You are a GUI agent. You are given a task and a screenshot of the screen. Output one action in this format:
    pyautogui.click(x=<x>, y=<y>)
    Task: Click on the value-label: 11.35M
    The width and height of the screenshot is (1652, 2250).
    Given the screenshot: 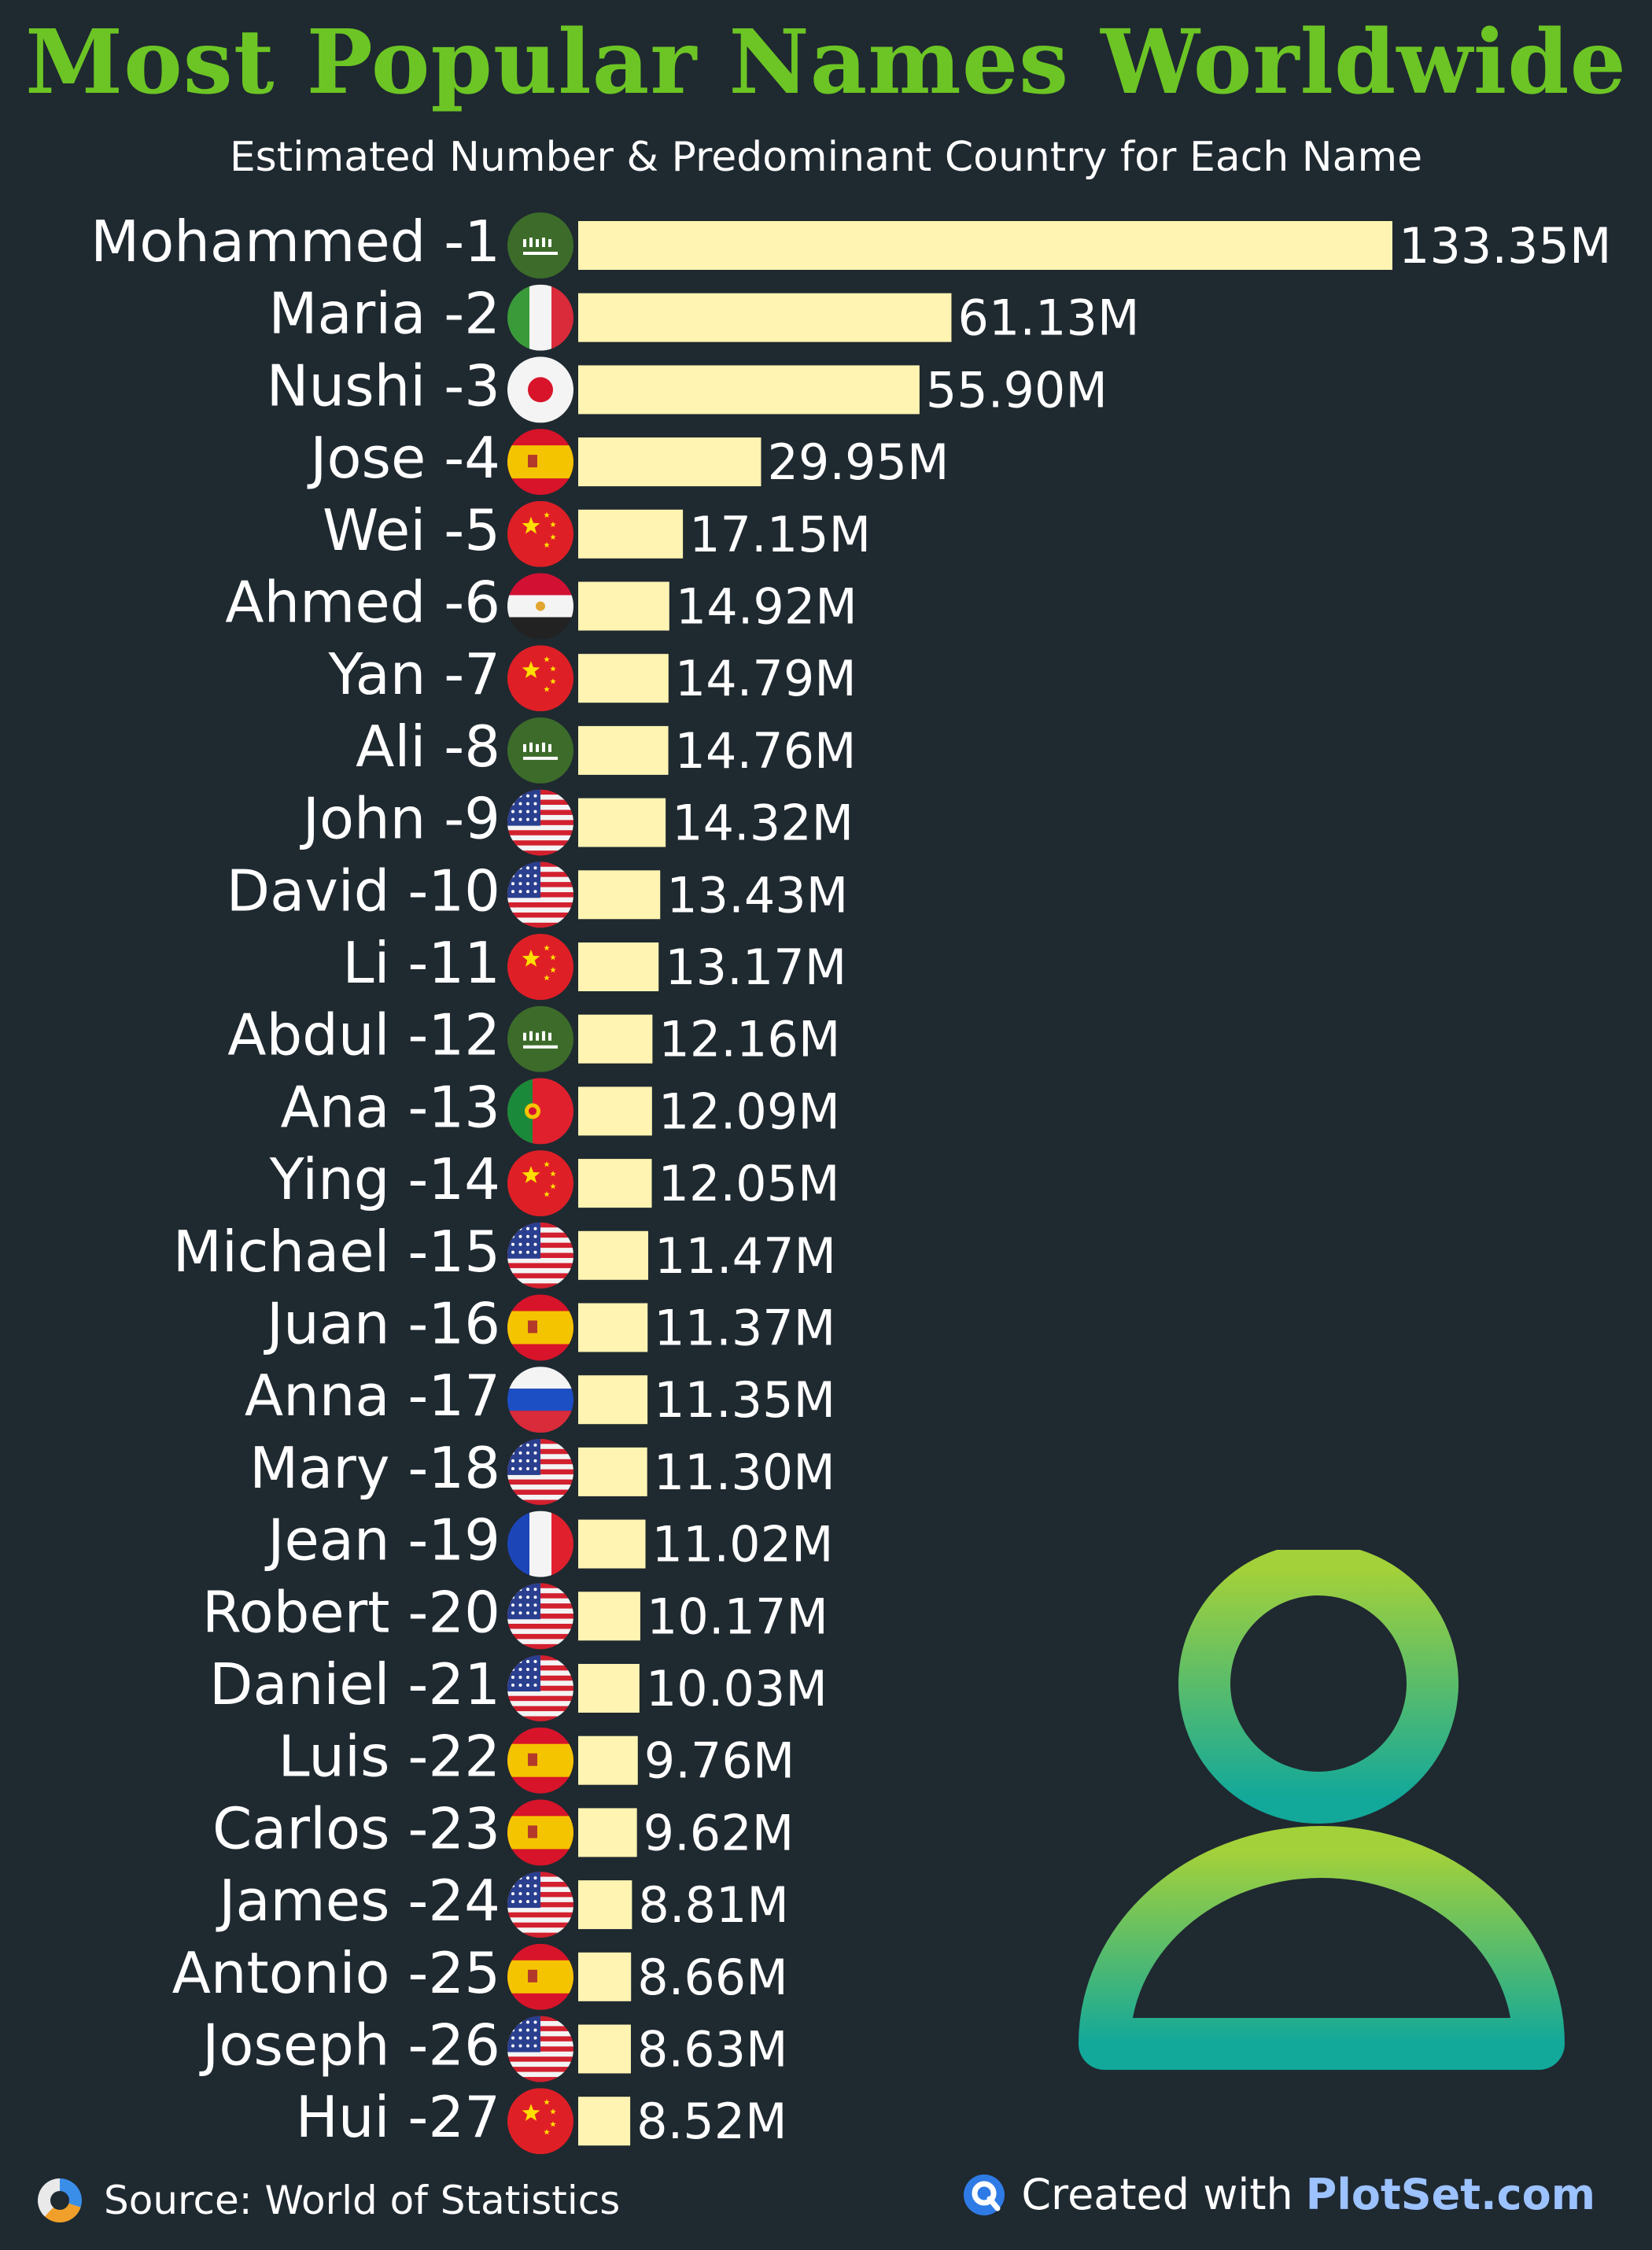 What is the action you would take?
    pyautogui.click(x=744, y=1400)
    